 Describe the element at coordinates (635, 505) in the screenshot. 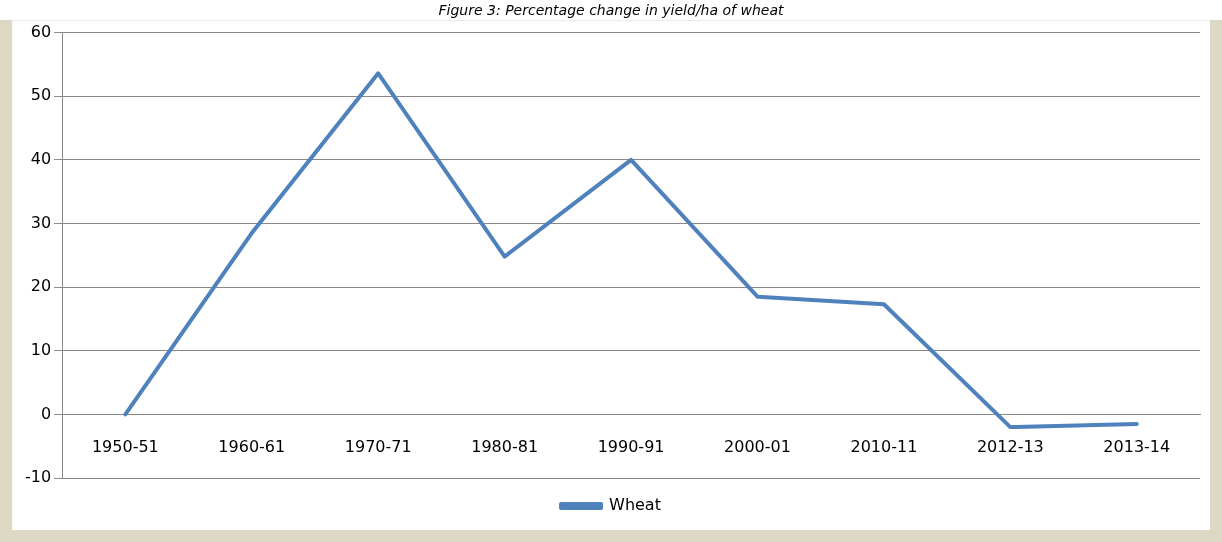

I see `legend-label: Wheat` at that location.